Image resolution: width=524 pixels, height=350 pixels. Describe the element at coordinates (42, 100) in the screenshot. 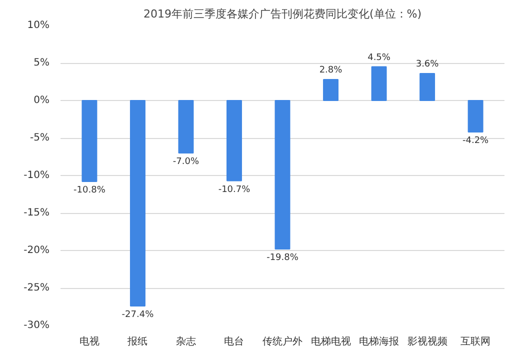

I see `y-tick-label: 0%` at that location.